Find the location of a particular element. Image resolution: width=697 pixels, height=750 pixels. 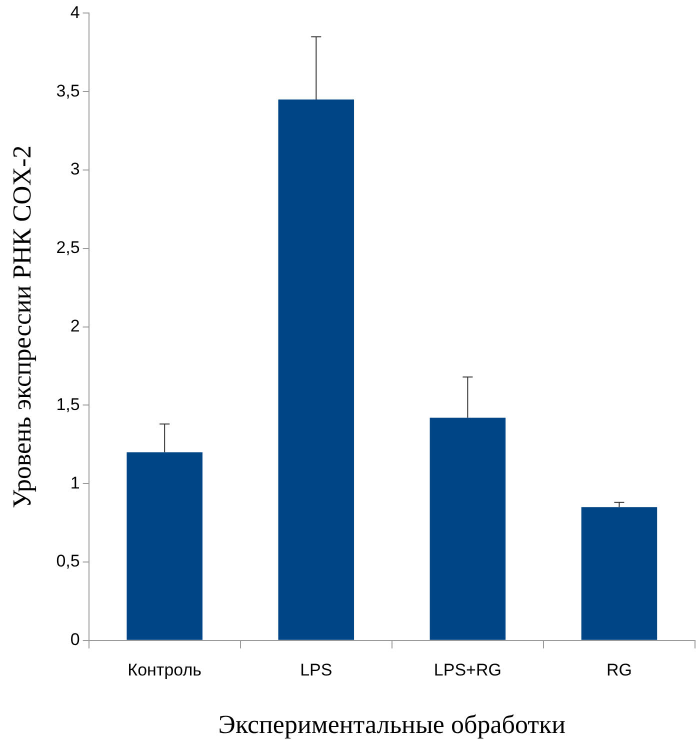

y-axis-title: Уровень экспрессии РНК COX-2 is located at coordinates (21, 326).